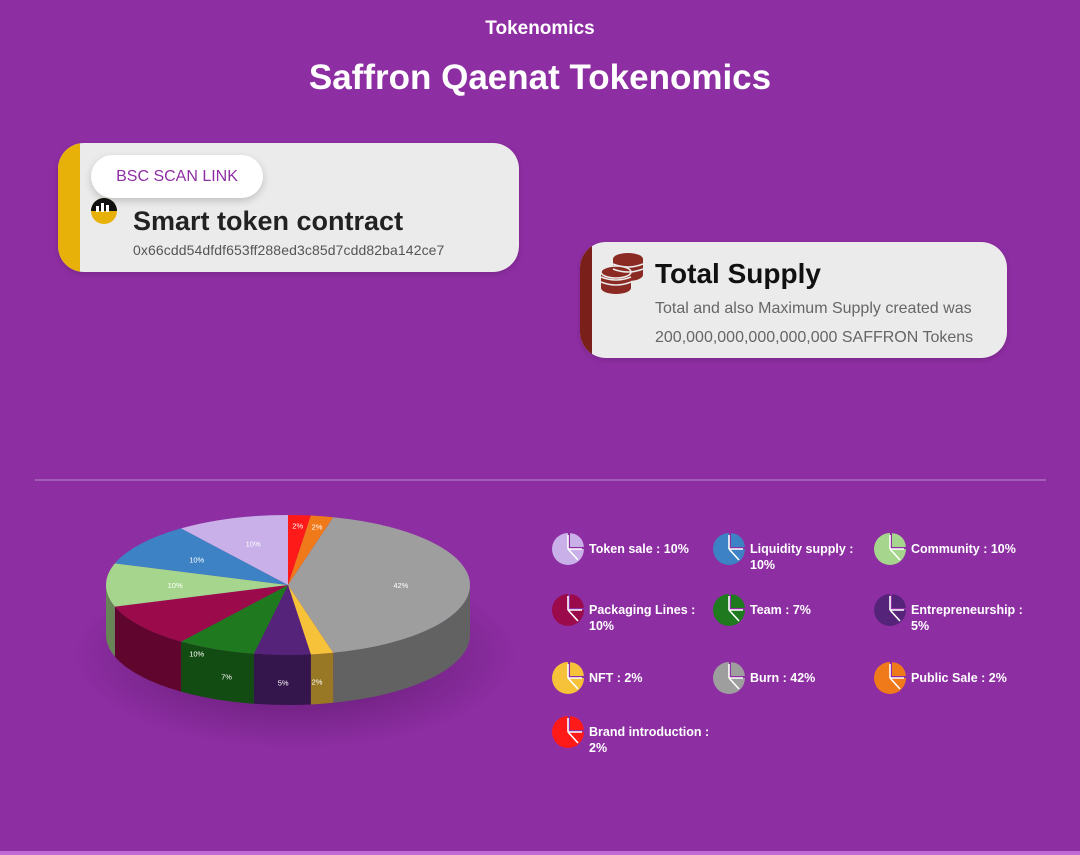  What do you see at coordinates (401, 644) in the screenshot?
I see `pie-side-burn` at bounding box center [401, 644].